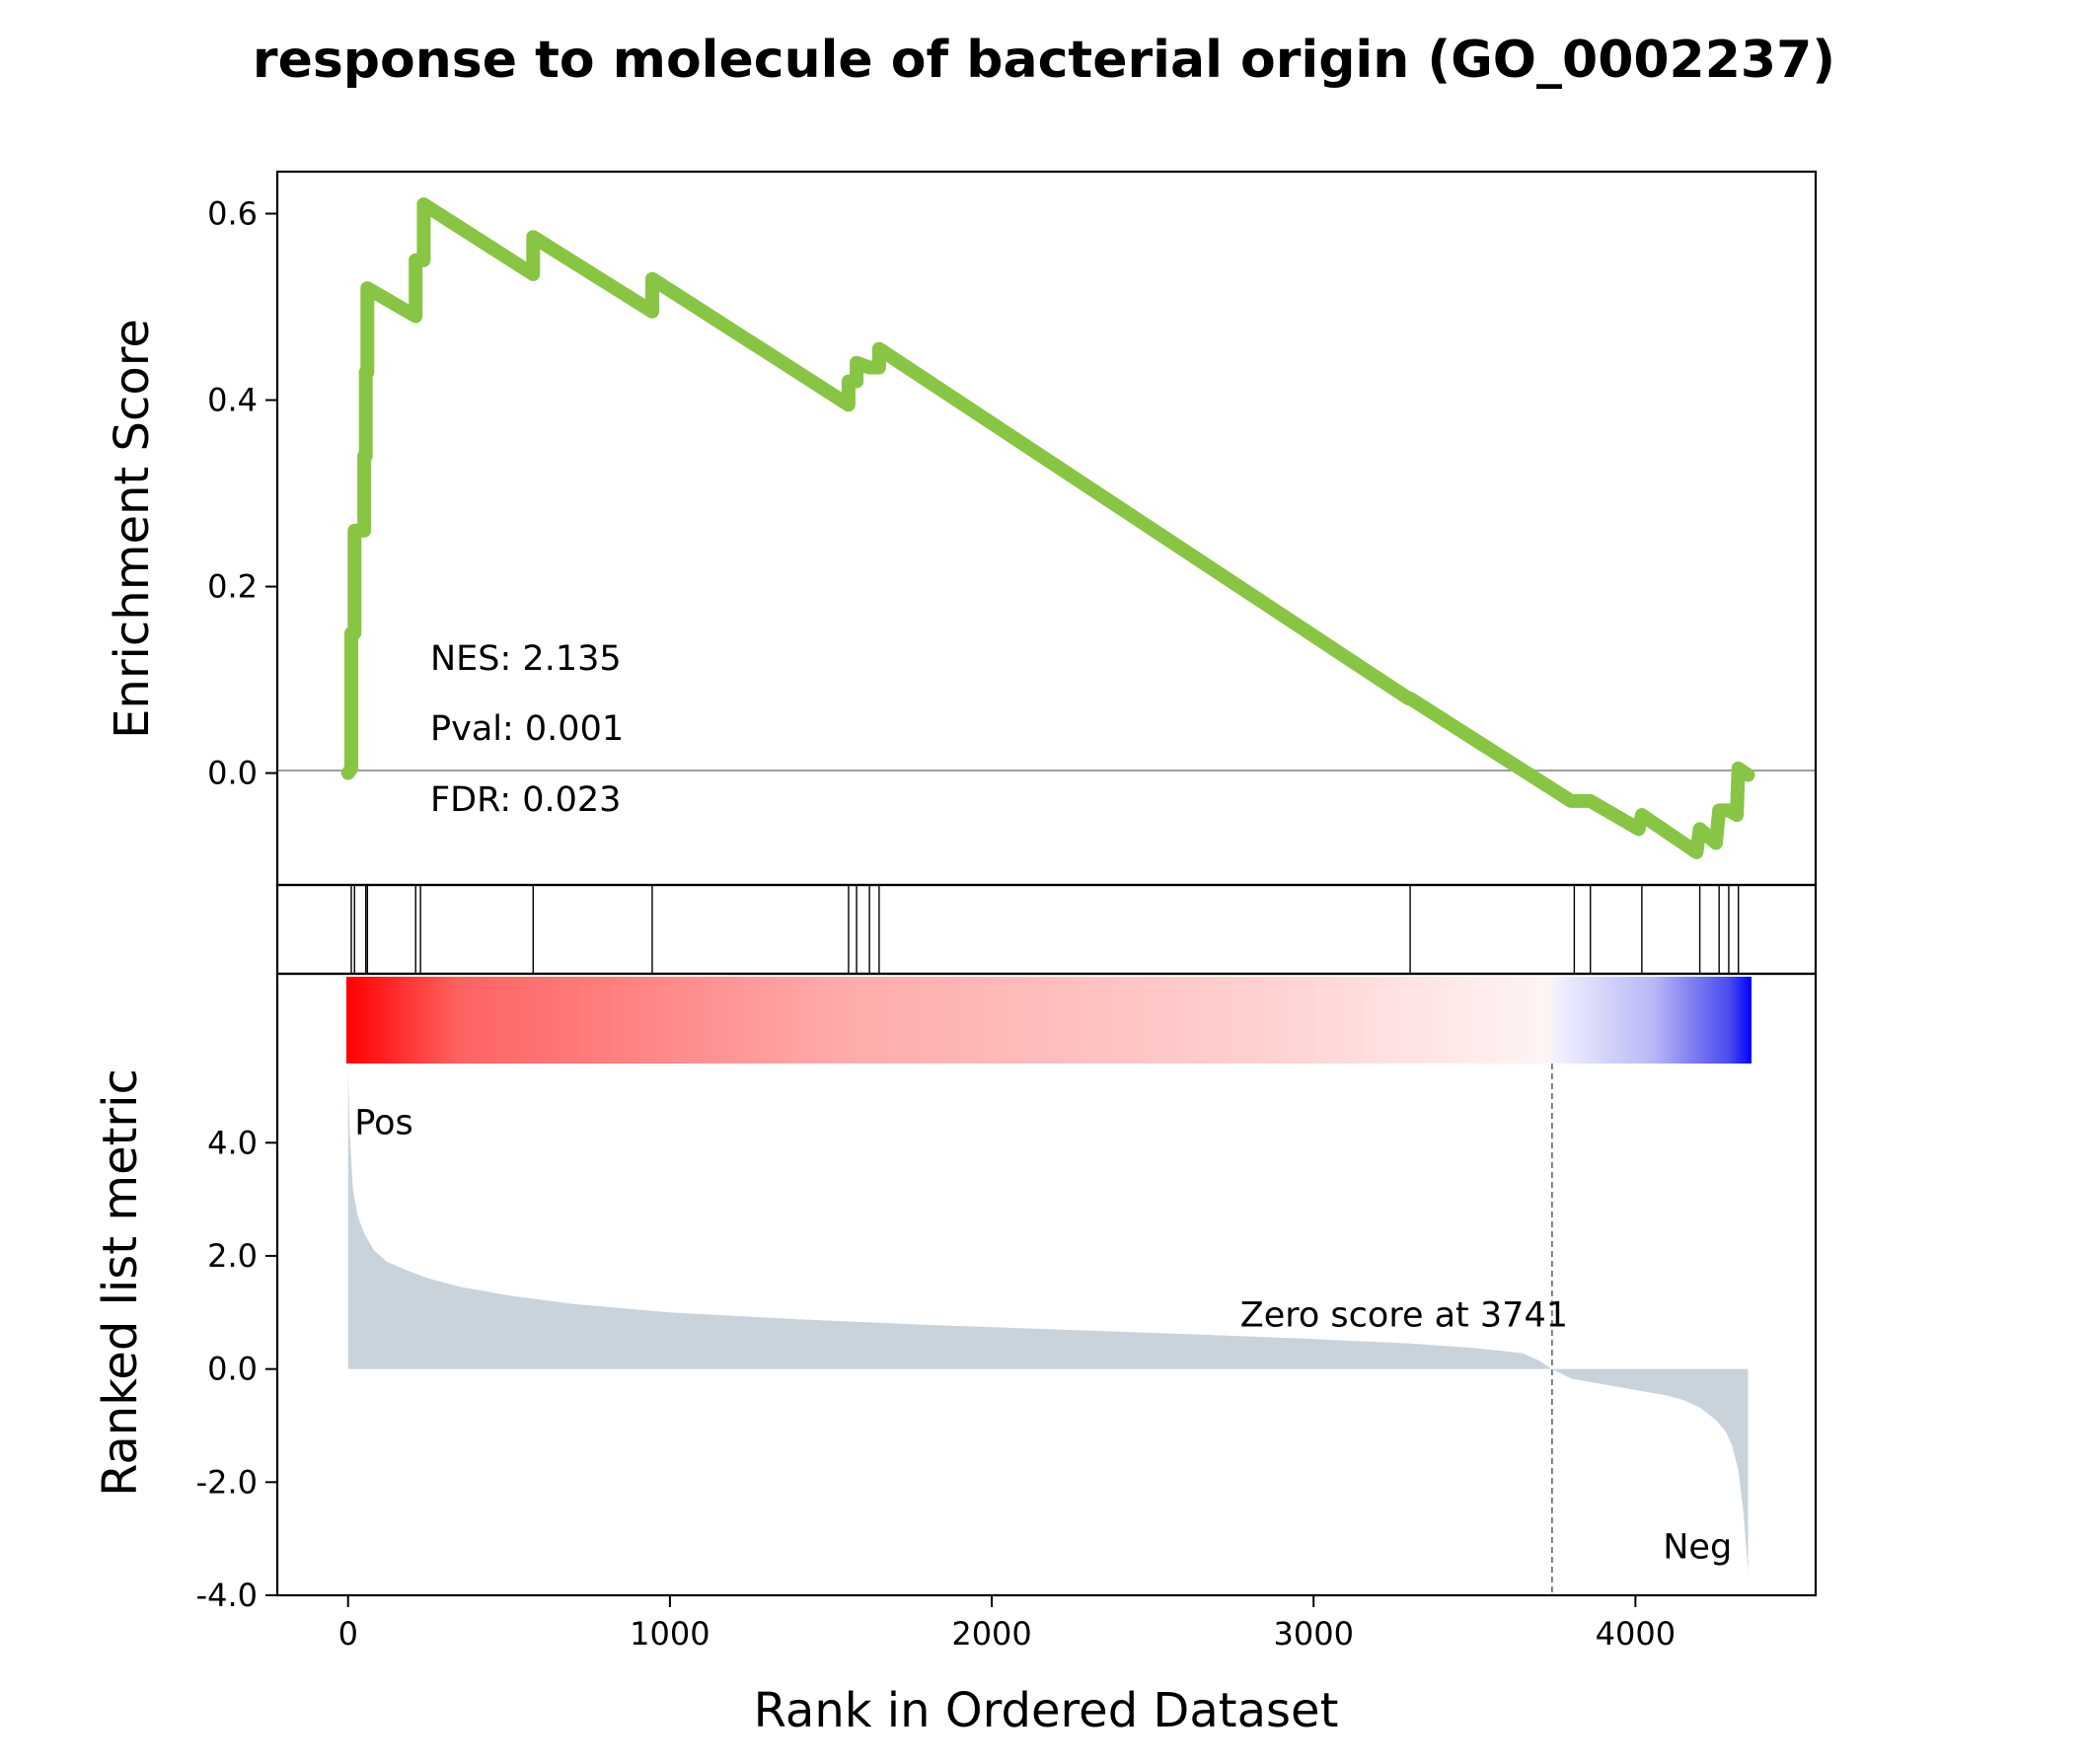  What do you see at coordinates (526, 659) in the screenshot?
I see `nes-text: NES: 2.135` at bounding box center [526, 659].